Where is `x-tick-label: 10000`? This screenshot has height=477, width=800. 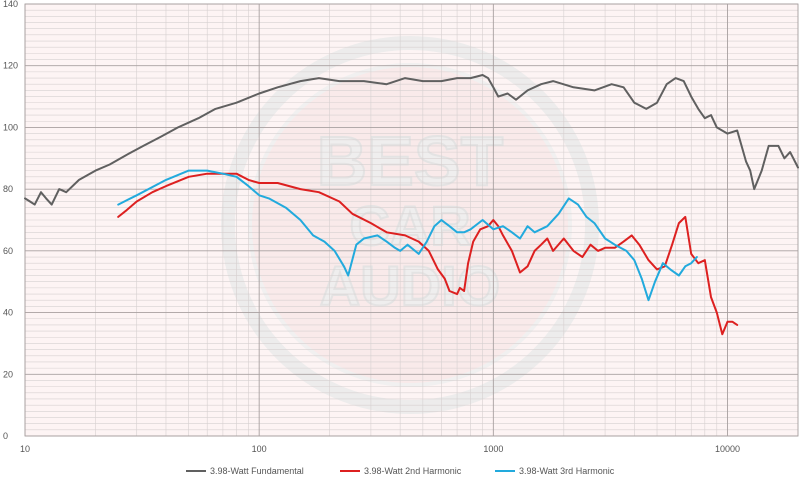
x-tick-label: 10000 is located at coordinates (727, 449).